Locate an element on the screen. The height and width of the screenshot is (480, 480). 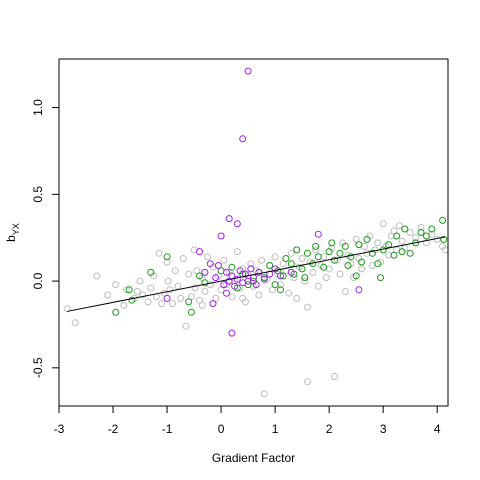
y-axis-title-main: b is located at coordinates (11, 238).